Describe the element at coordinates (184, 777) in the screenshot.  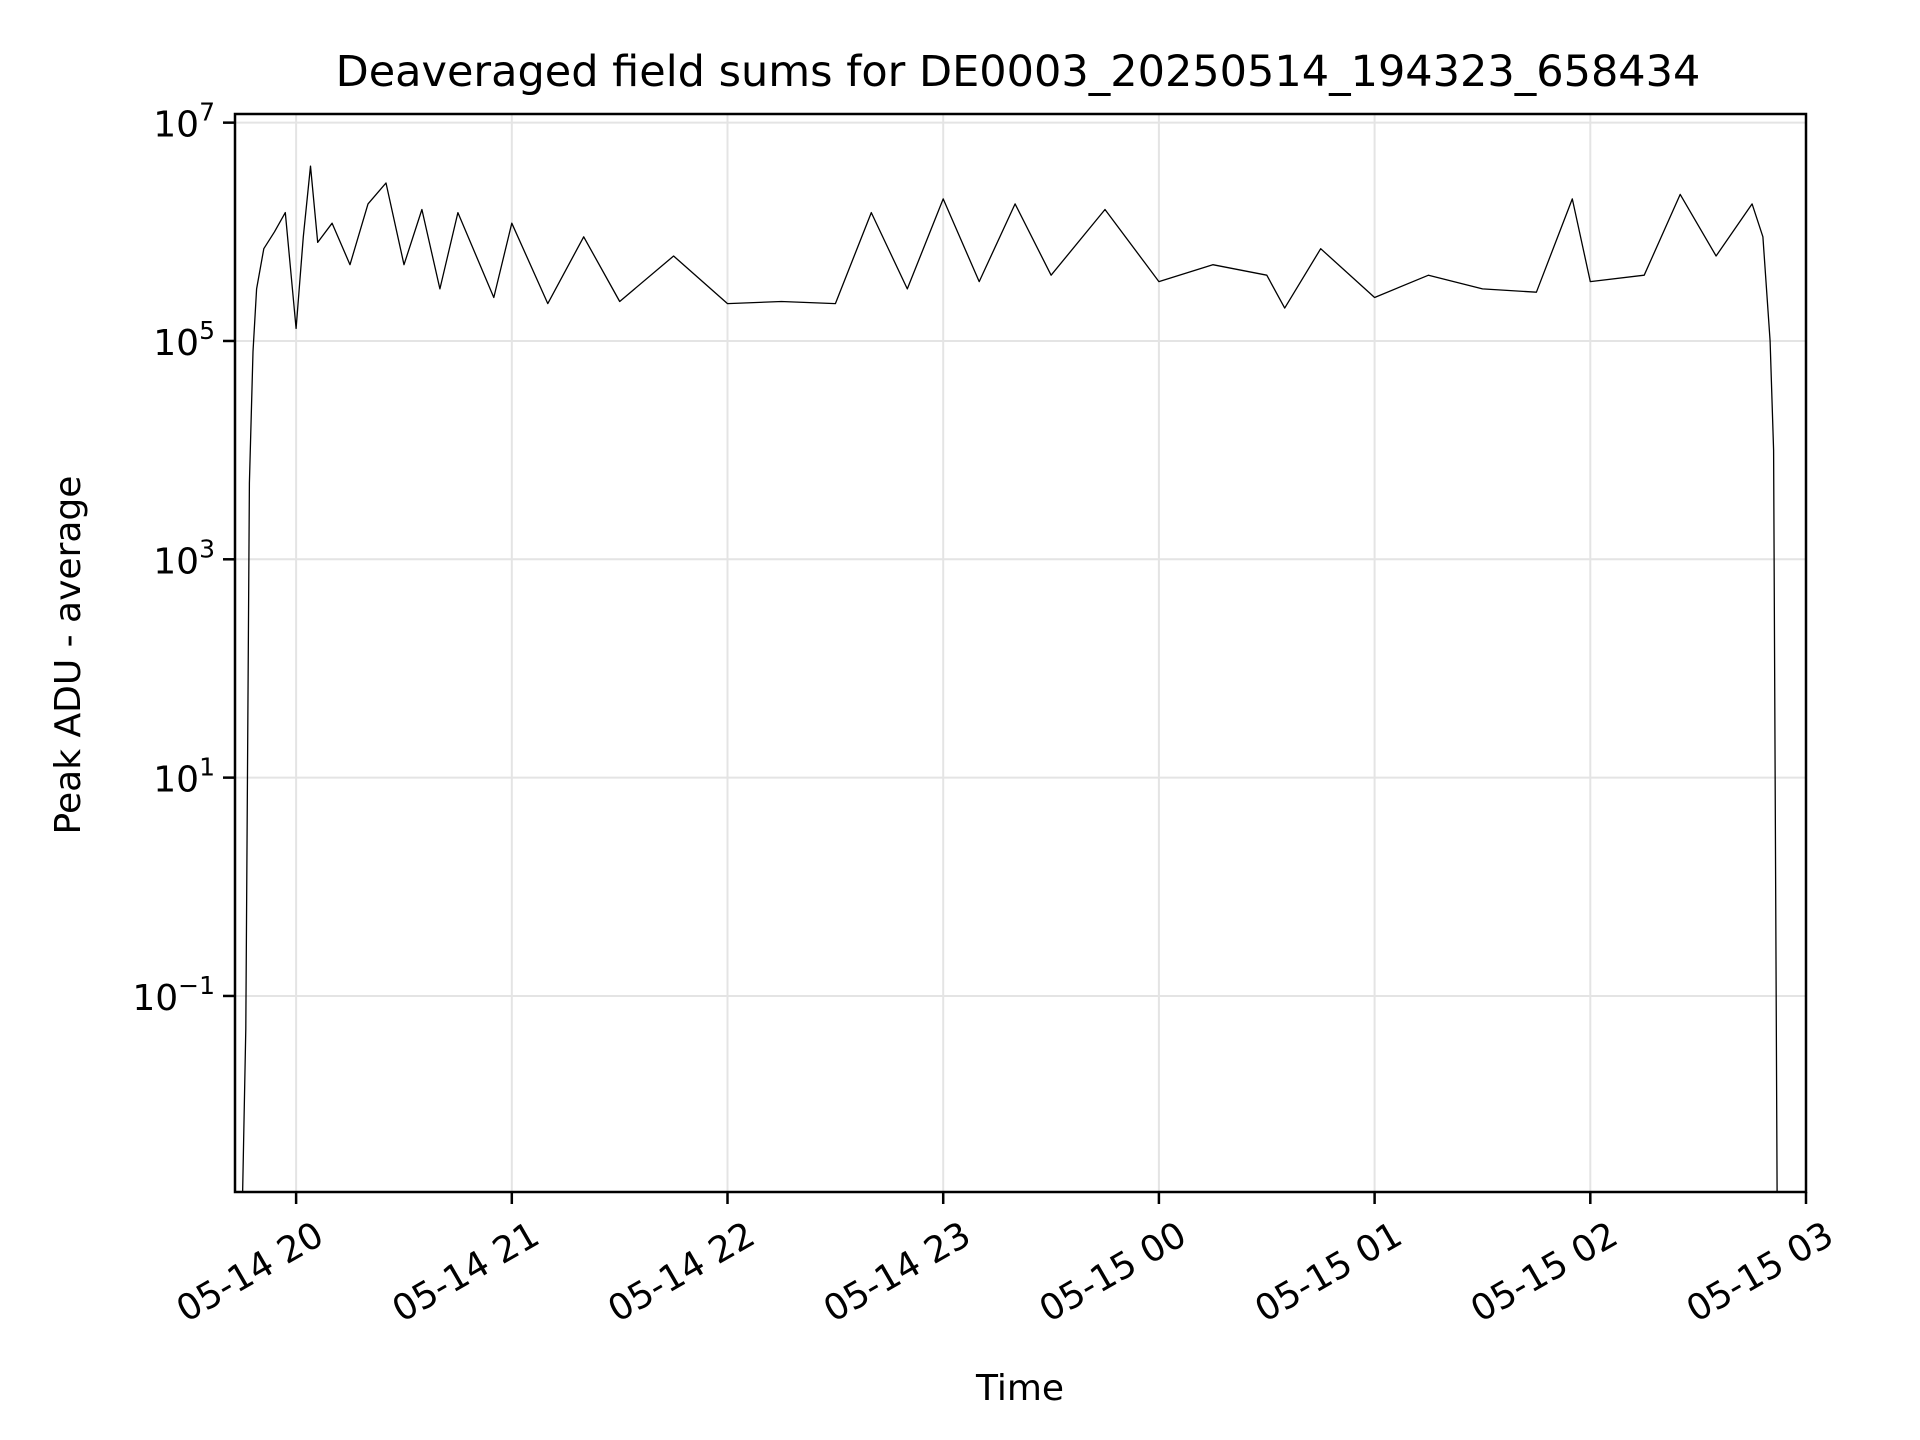
I see `y-tick-label: 10¹` at that location.